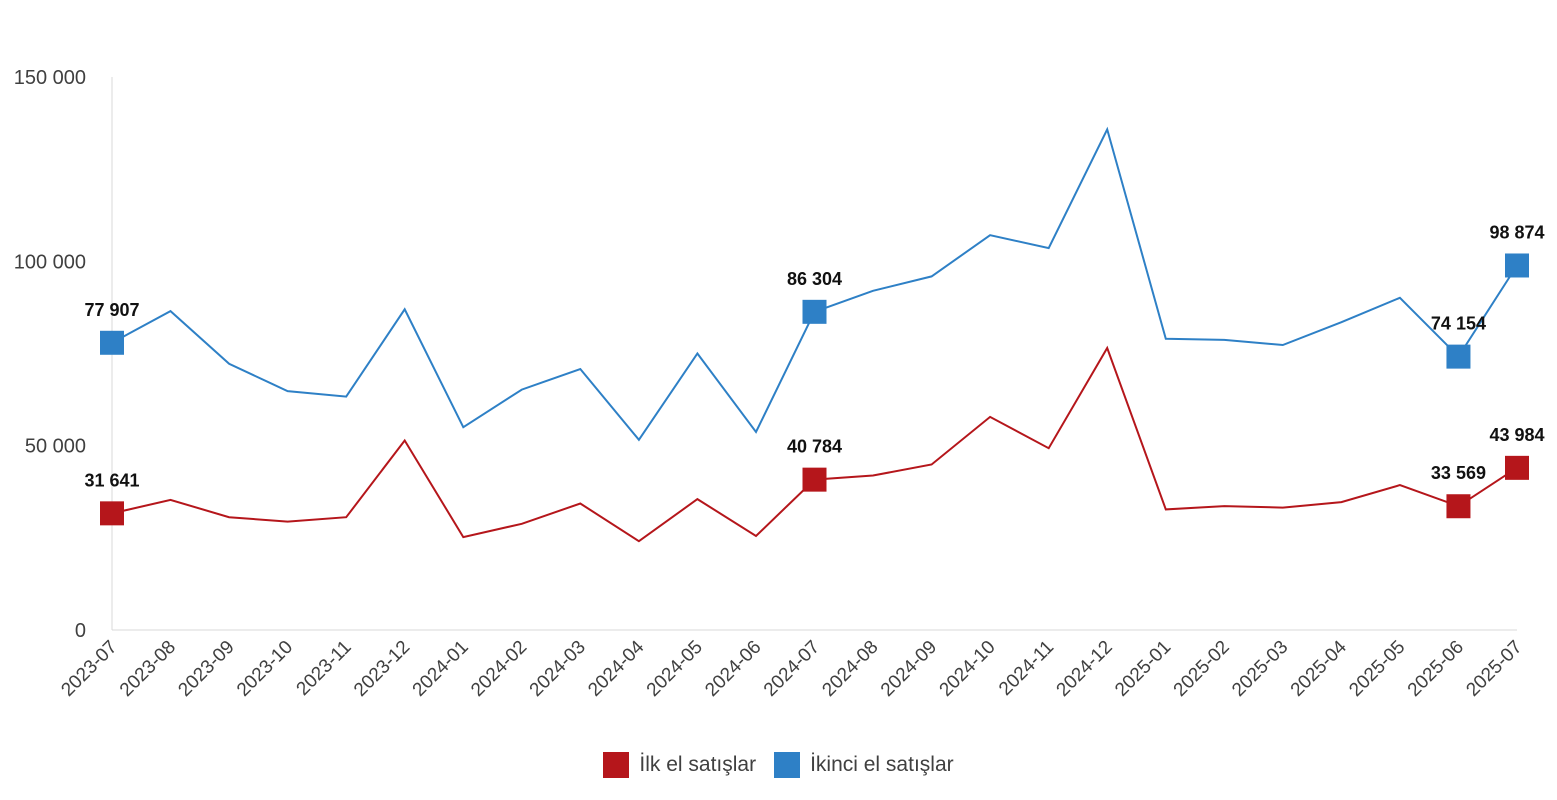  I want to click on x-tick-label: 2025-03, so click(1260, 669).